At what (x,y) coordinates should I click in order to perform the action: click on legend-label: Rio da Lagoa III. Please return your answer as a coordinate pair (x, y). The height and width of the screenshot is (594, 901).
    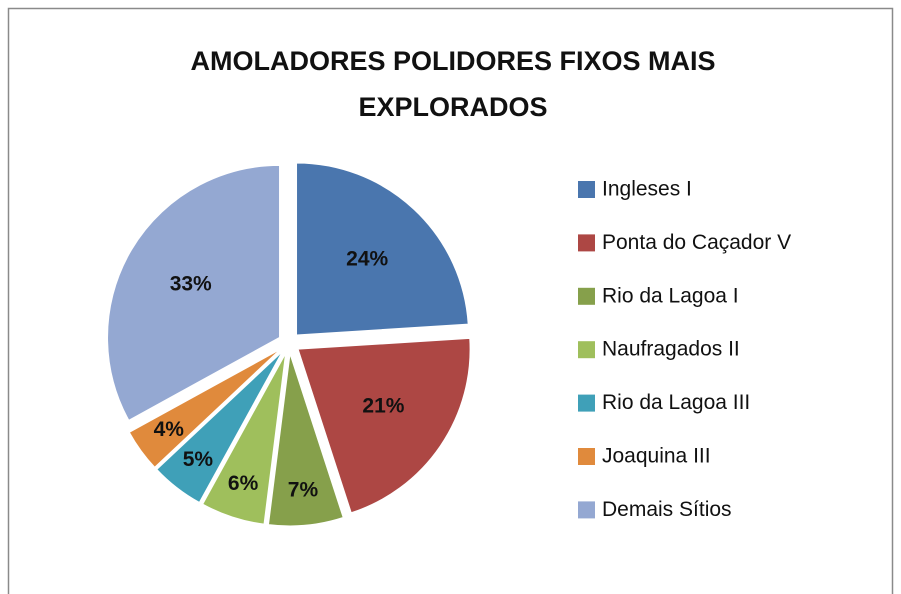
    Looking at the image, I should click on (676, 402).